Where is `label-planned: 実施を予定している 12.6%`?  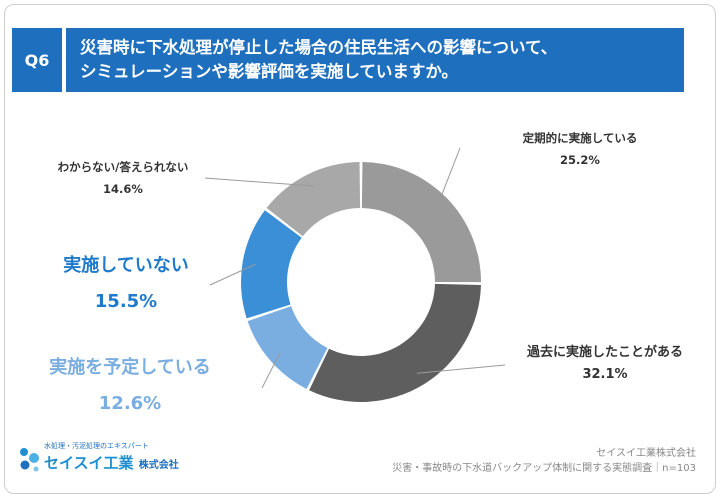 label-planned: 実施を予定している 12.6% is located at coordinates (130, 386).